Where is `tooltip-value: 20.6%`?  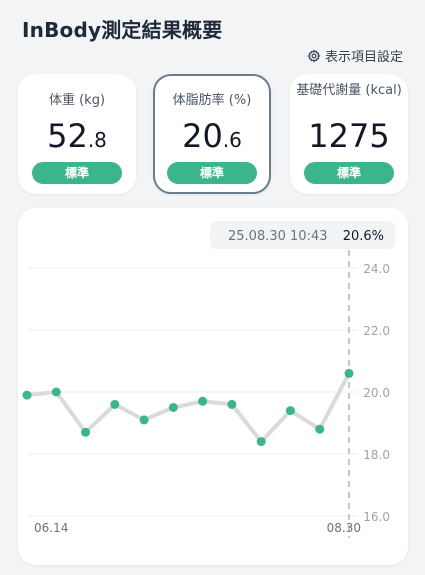 tooltip-value: 20.6% is located at coordinates (363, 236).